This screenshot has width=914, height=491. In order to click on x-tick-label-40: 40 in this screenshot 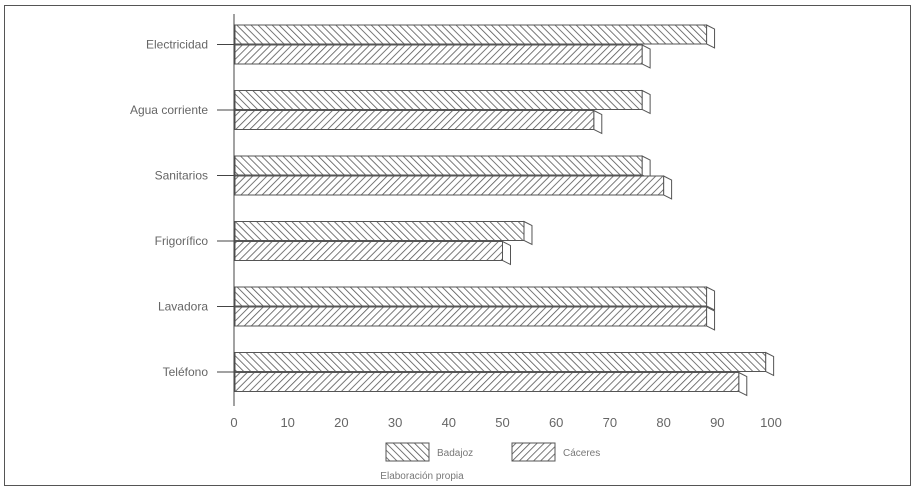, I will do `click(449, 422)`.